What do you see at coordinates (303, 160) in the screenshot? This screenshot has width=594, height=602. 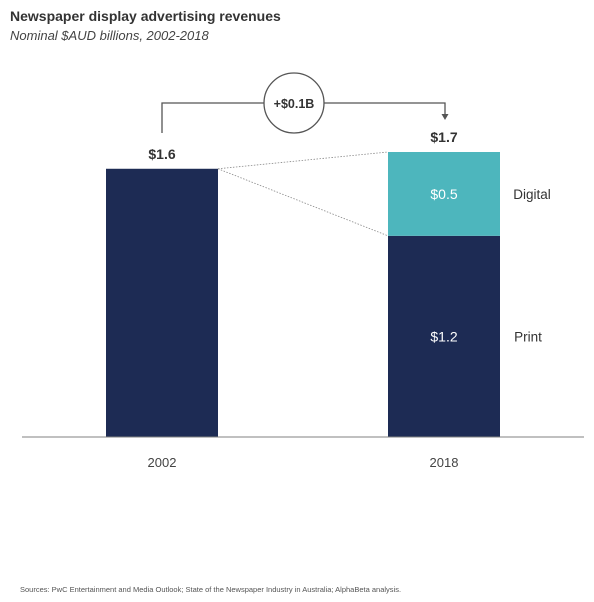 I see `connector-line-top` at bounding box center [303, 160].